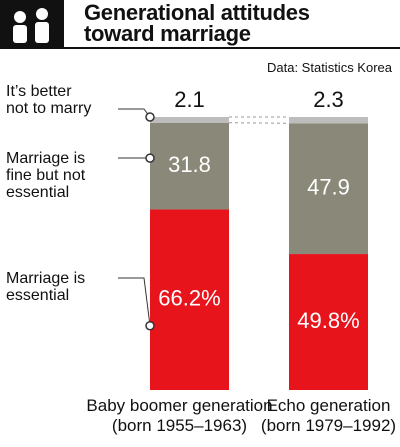 This screenshot has width=400, height=447. What do you see at coordinates (189, 99) in the screenshot?
I see `value-label: 2.1` at bounding box center [189, 99].